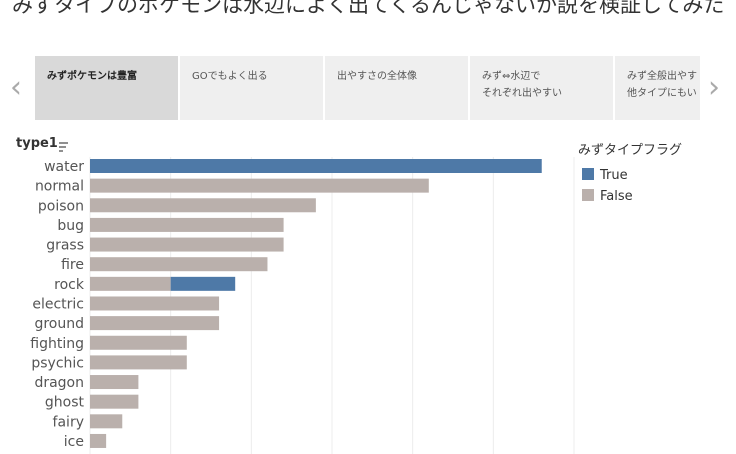 The image size is (736, 454). I want to click on category-label: psychic, so click(57, 363).